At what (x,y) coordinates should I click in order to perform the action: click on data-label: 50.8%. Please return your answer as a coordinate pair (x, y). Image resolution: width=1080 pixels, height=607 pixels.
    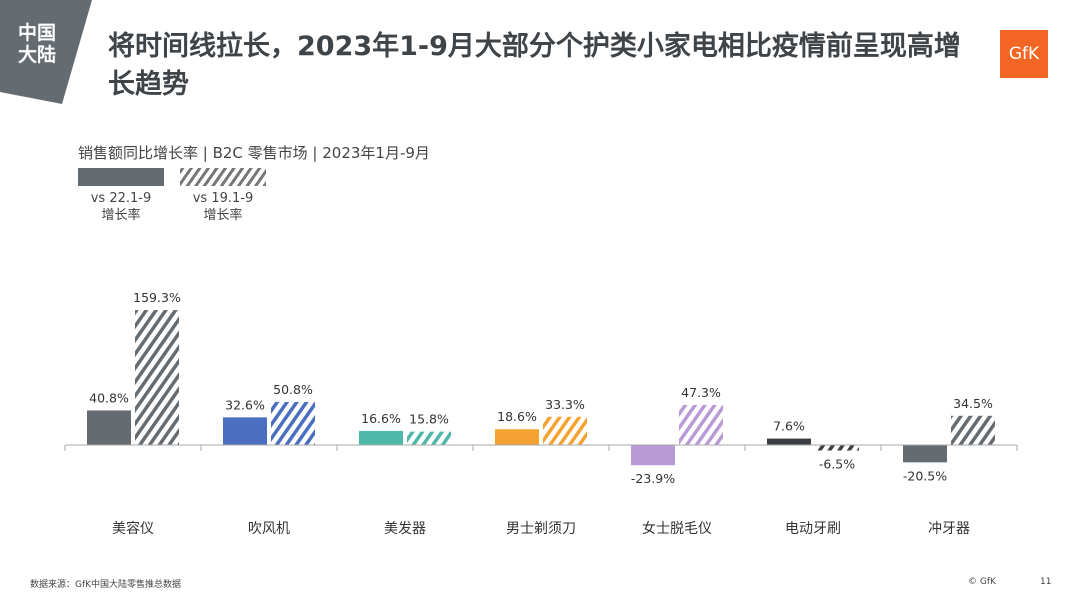
    Looking at the image, I should click on (293, 389).